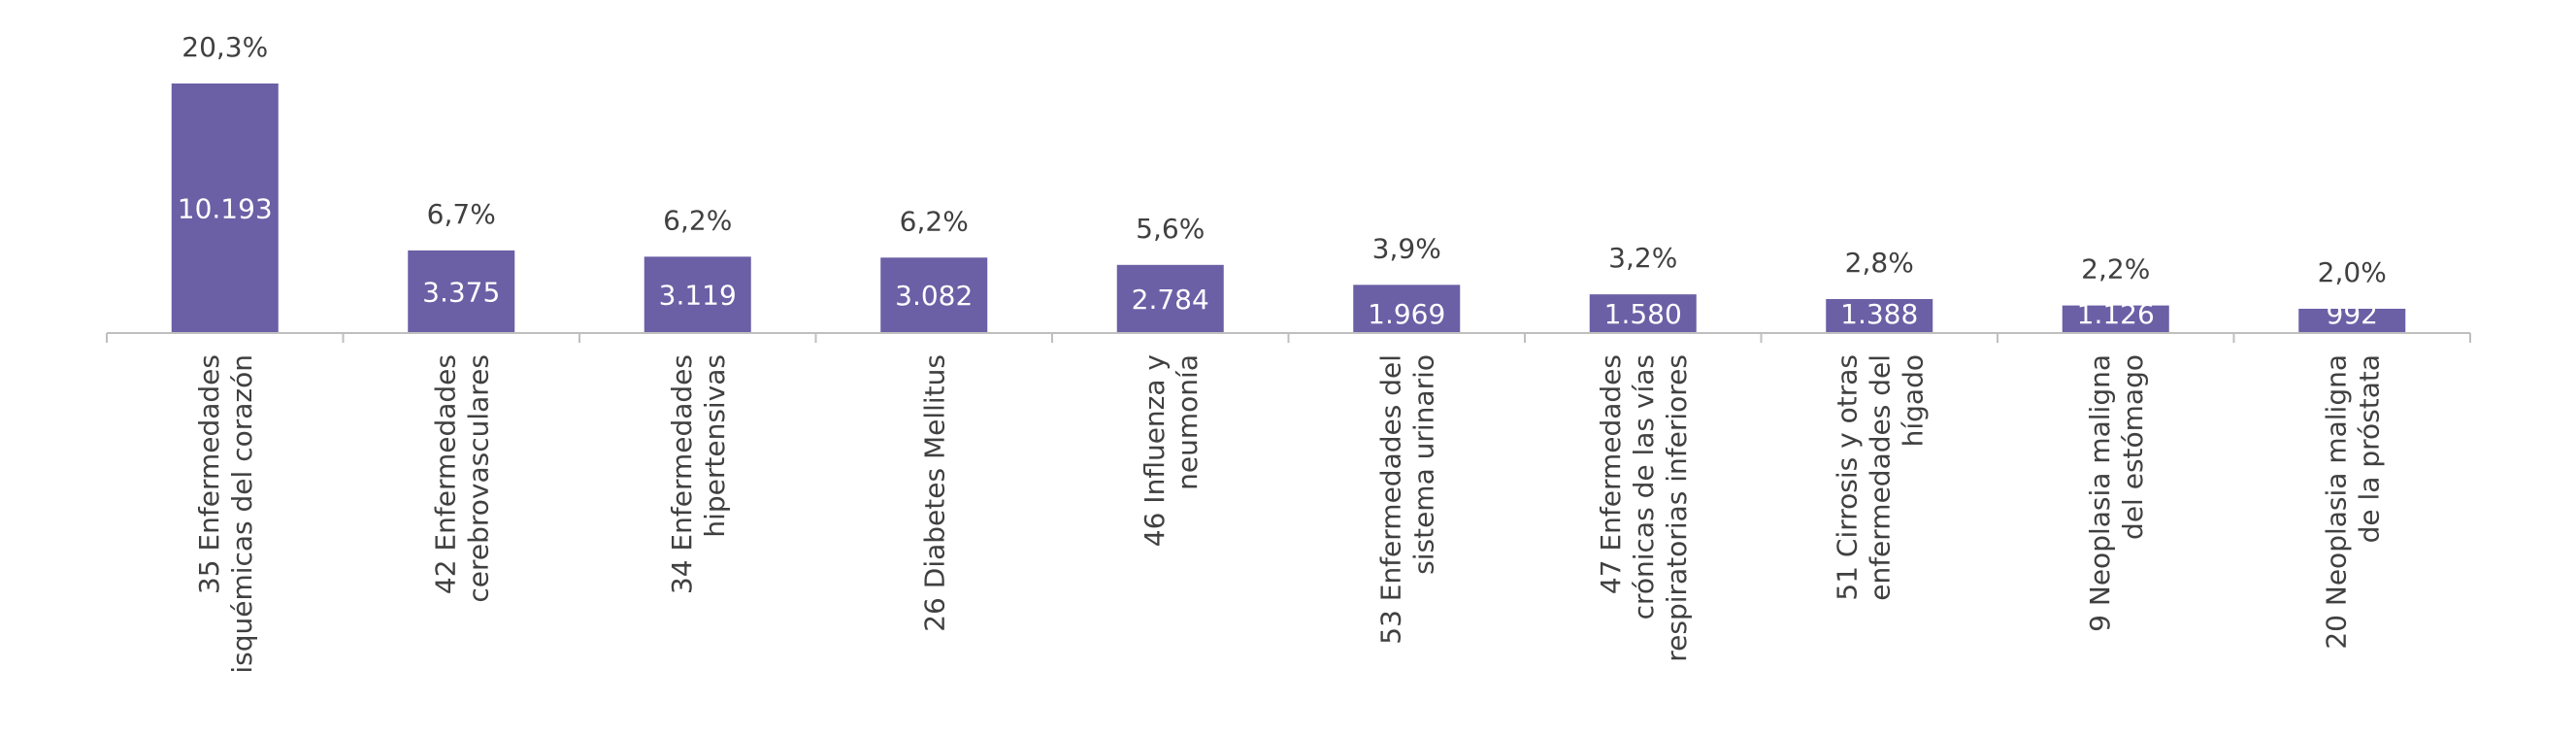 This screenshot has width=2576, height=736. I want to click on bar-value-label: 2.784, so click(1170, 300).